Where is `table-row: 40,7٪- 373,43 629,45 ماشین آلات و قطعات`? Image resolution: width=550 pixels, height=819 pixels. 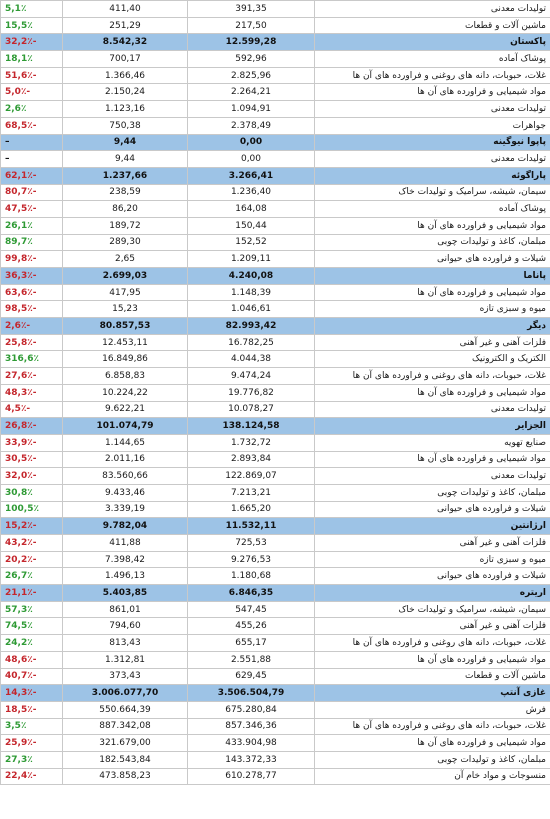 table-row: 40,7٪- 373,43 629,45 ماشین آلات و قطعات is located at coordinates (275, 676).